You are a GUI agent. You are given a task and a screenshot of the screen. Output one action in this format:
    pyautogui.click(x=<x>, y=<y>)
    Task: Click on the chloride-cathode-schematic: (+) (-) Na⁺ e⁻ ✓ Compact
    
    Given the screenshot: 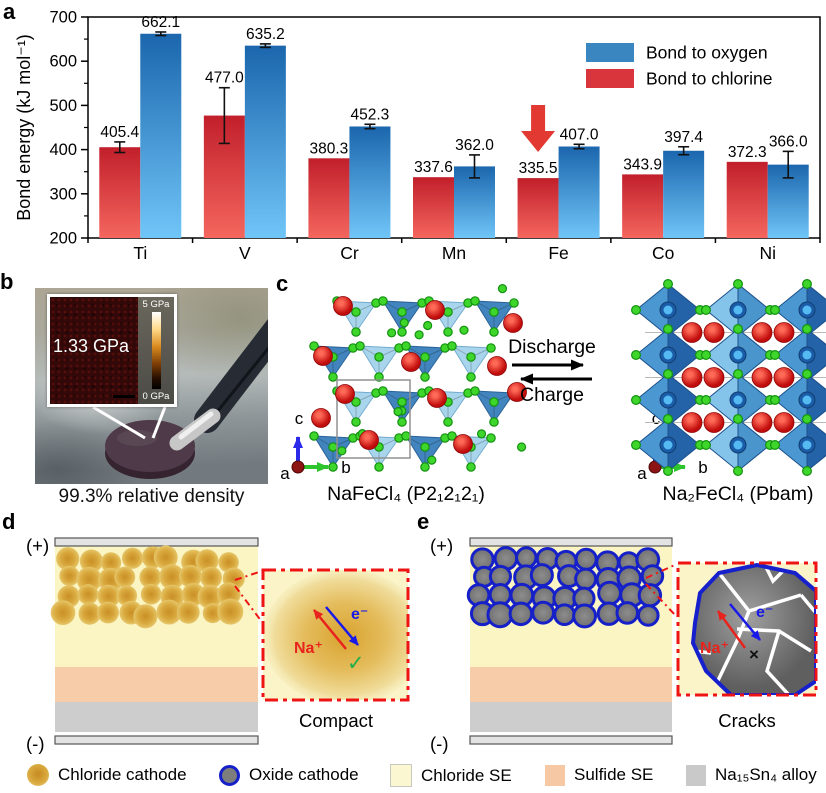 What is the action you would take?
    pyautogui.click(x=218, y=644)
    